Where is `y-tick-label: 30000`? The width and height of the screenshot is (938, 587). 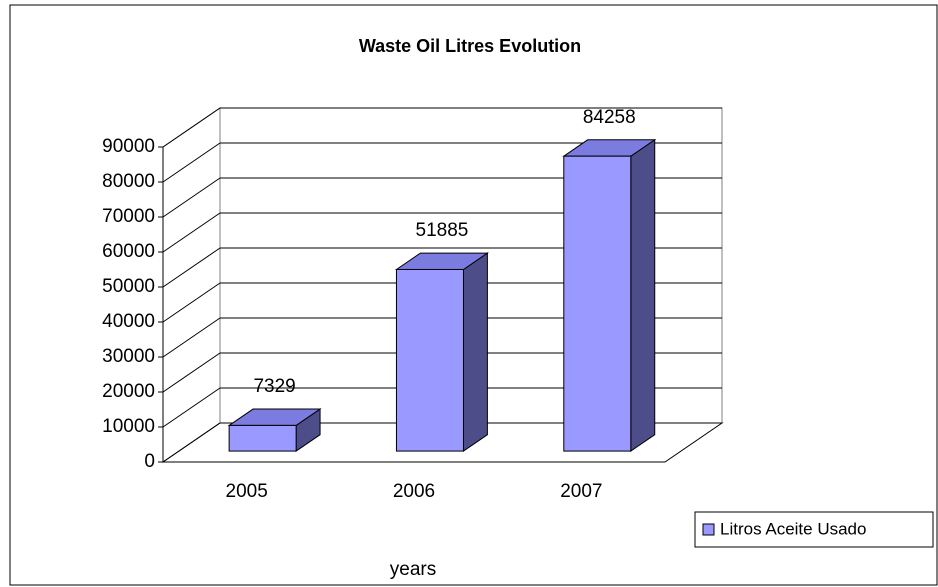
y-tick-label: 30000 is located at coordinates (128, 356).